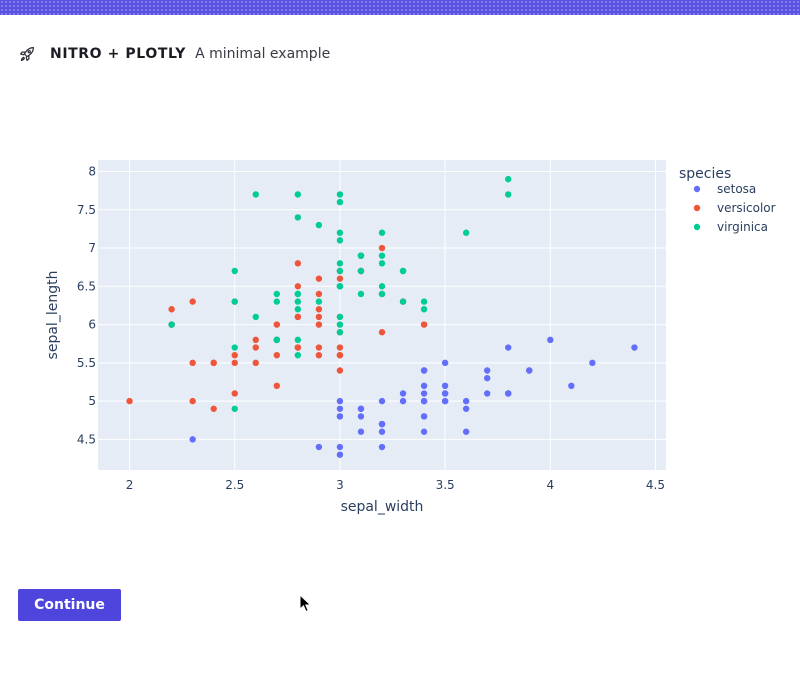  What do you see at coordinates (736, 189) in the screenshot?
I see `legend-item-setosa: setosa` at bounding box center [736, 189].